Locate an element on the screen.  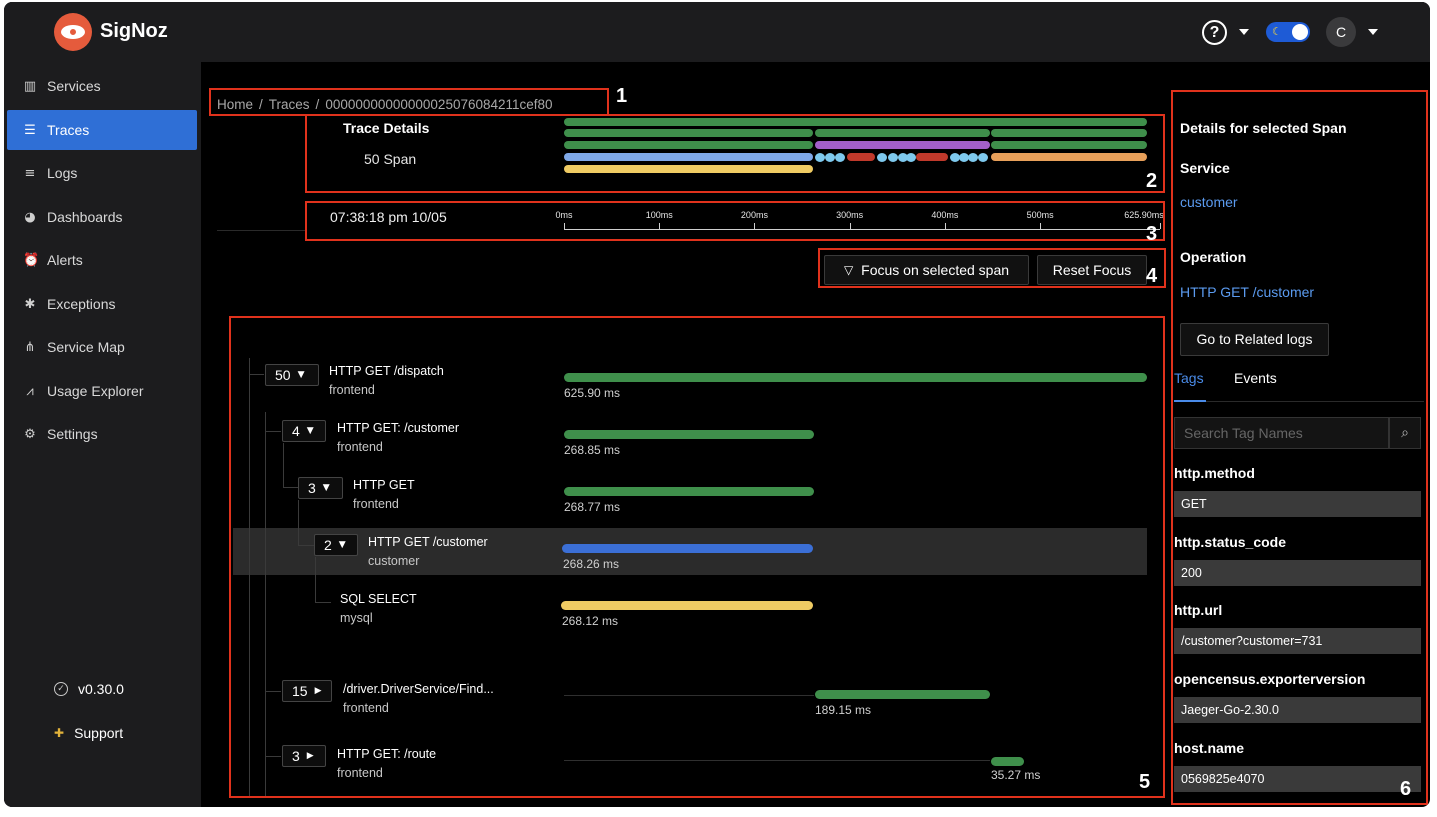
sidebar-item-traces: ☰ Traces is located at coordinates (102, 130).